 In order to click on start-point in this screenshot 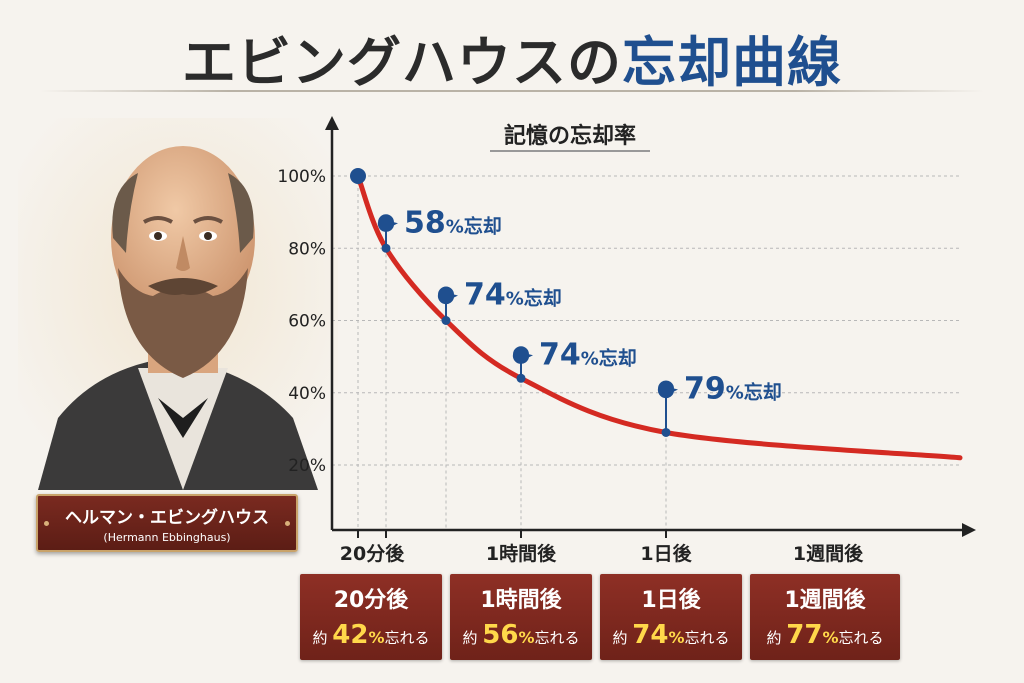, I will do `click(358, 176)`.